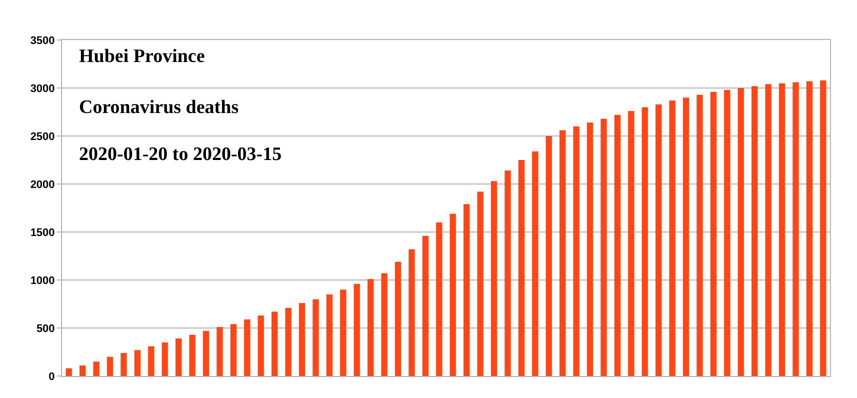 The width and height of the screenshot is (857, 398). Describe the element at coordinates (42, 280) in the screenshot. I see `y-tick-label: 1000` at that location.